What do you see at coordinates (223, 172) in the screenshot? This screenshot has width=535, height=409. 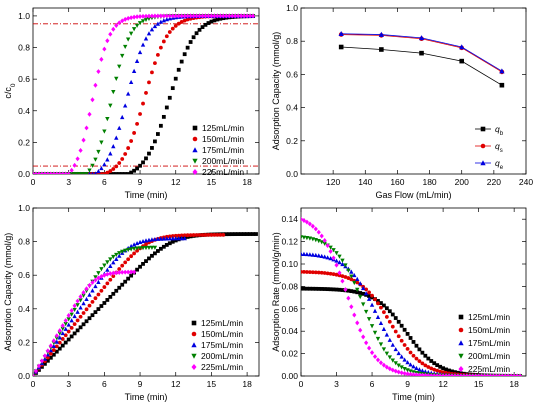 I see `legend-label: 225mL/min` at bounding box center [223, 172].